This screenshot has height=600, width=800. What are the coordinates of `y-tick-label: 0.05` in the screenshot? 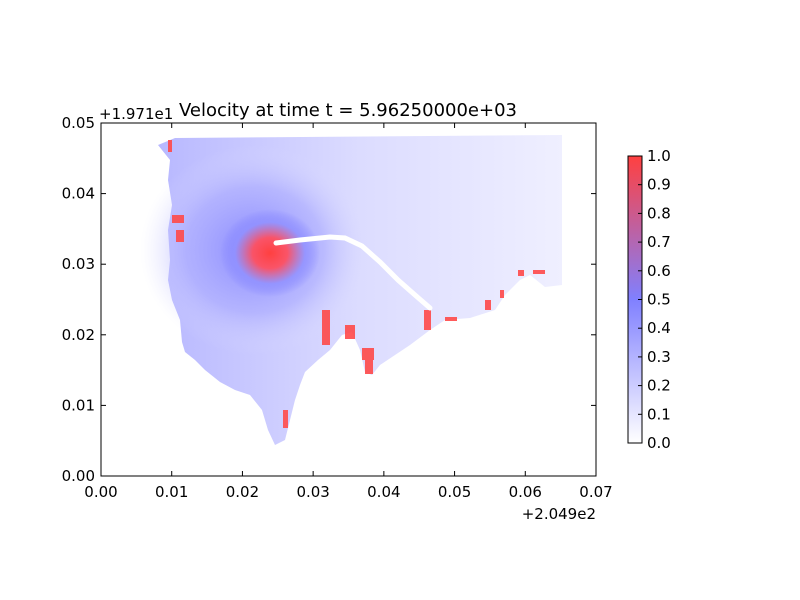 It's located at (78, 123).